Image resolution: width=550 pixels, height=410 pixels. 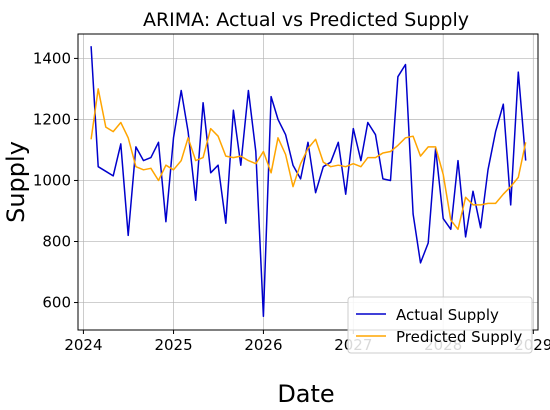 I want to click on y-tick-label: 1200, so click(x=52, y=119).